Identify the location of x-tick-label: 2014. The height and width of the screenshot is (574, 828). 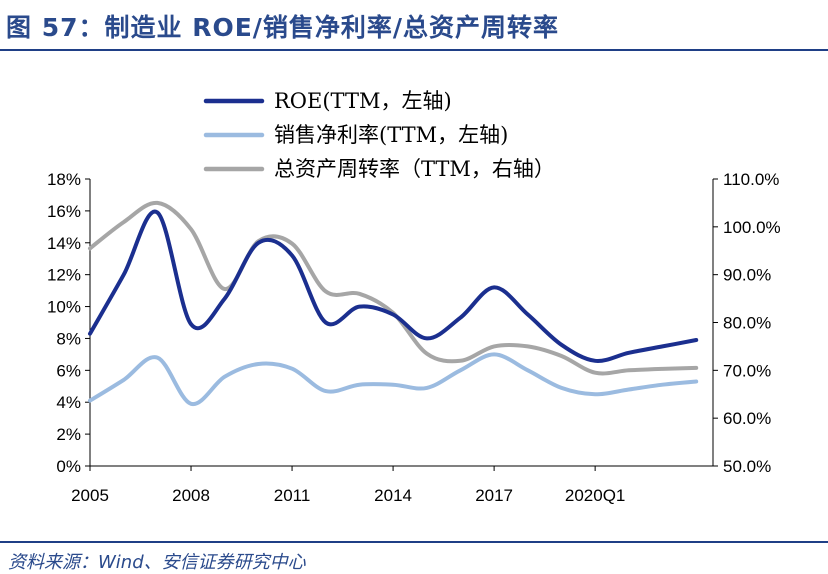
(393, 495).